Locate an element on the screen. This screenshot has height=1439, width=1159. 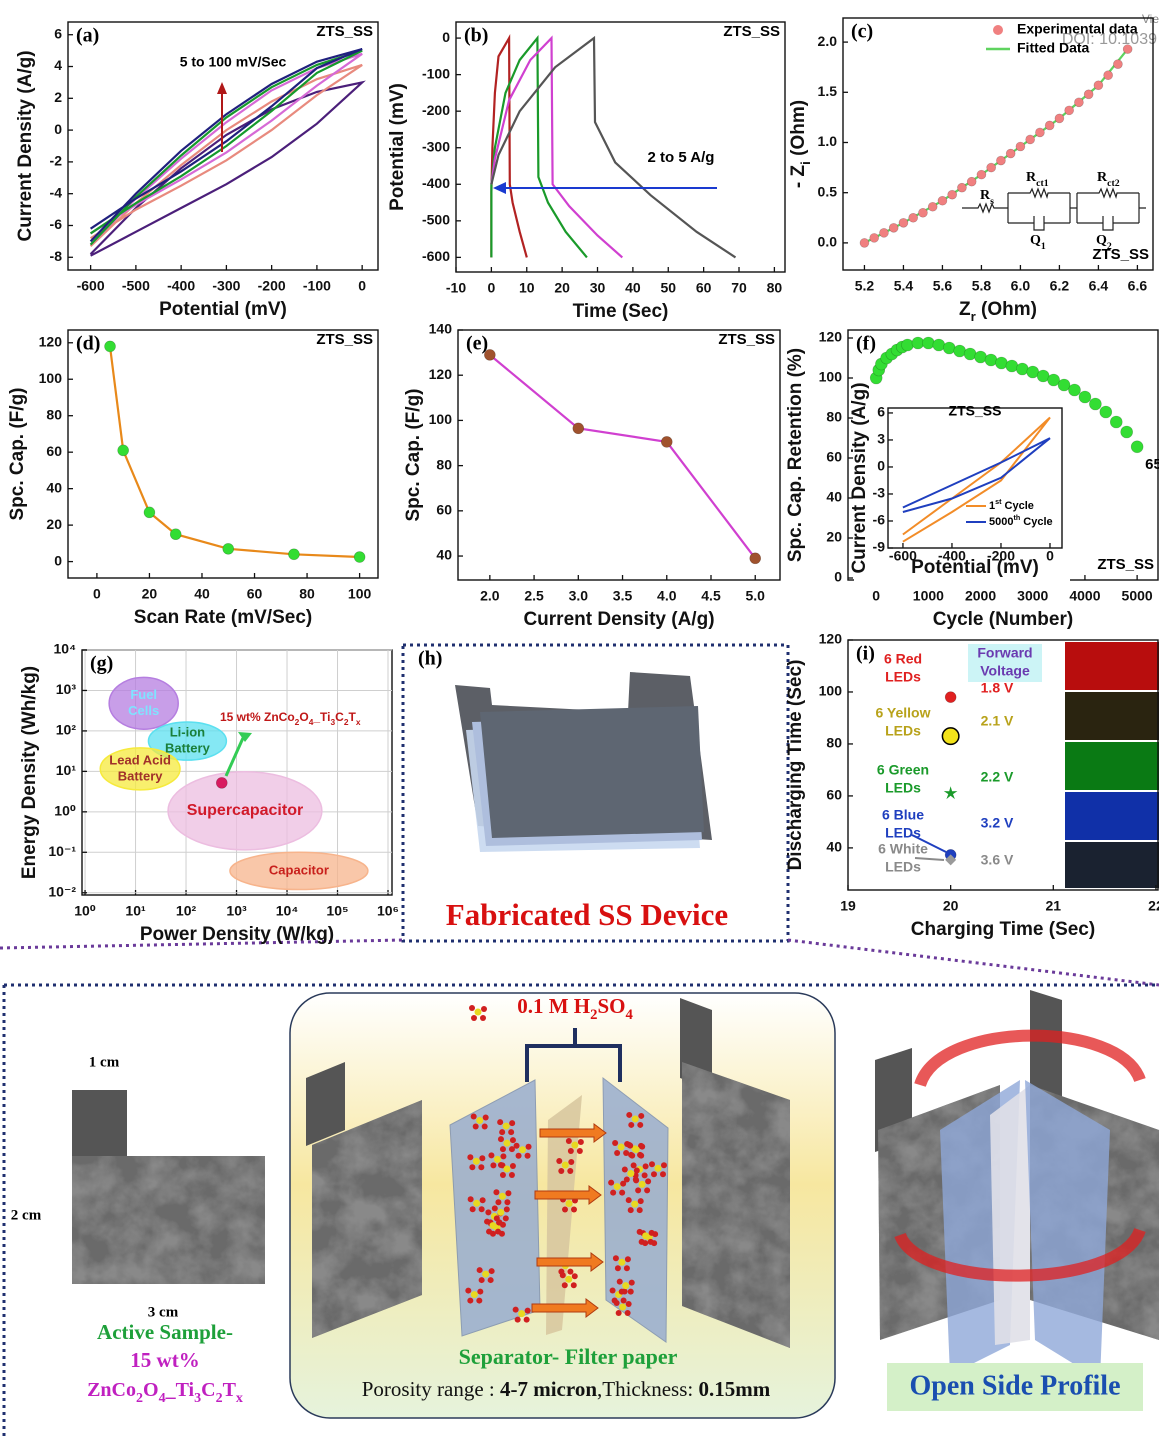
sem-image is located at coordinates (168, 1220).